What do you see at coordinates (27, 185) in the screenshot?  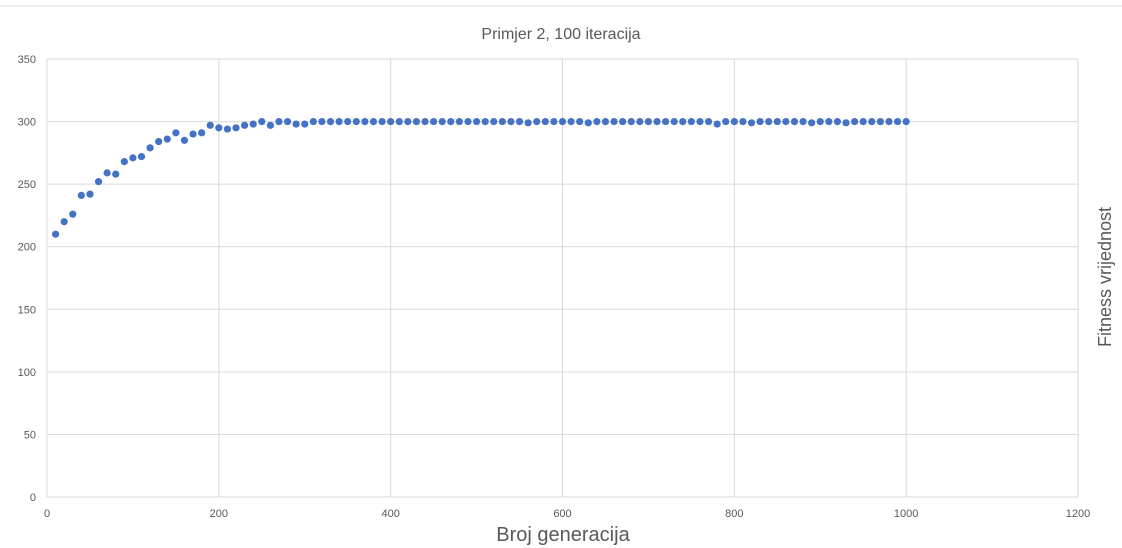 I see `y-tick-label: 250` at bounding box center [27, 185].